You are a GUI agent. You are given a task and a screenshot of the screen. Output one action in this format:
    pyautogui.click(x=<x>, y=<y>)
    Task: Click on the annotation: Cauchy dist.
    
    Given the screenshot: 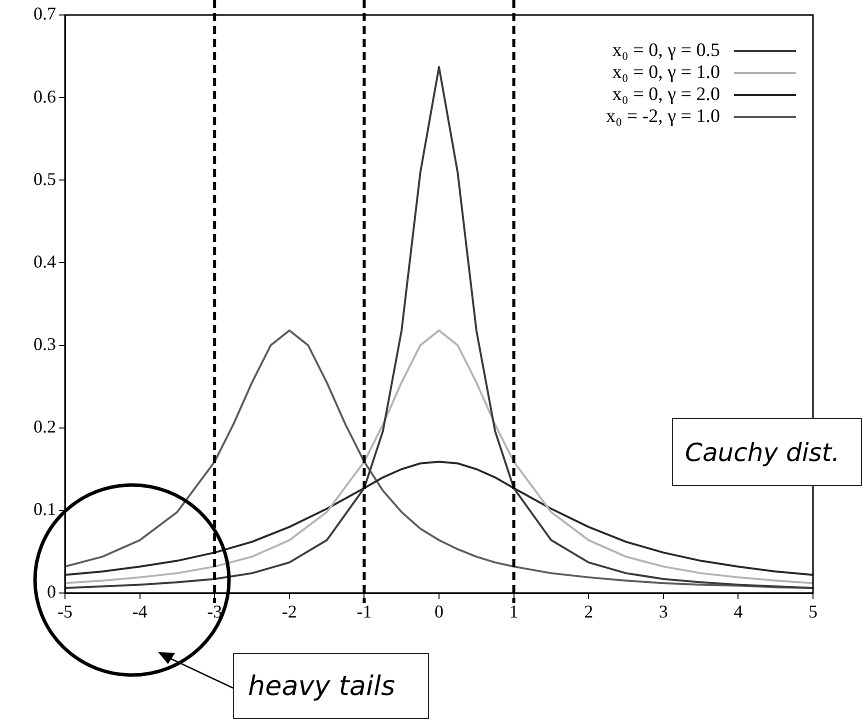 What is the action you would take?
    pyautogui.click(x=767, y=452)
    